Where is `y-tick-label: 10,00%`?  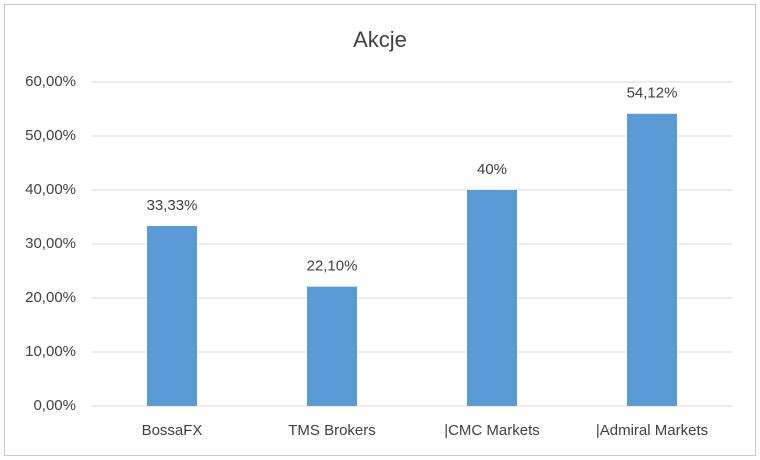
y-tick-label: 10,00% is located at coordinates (50, 351).